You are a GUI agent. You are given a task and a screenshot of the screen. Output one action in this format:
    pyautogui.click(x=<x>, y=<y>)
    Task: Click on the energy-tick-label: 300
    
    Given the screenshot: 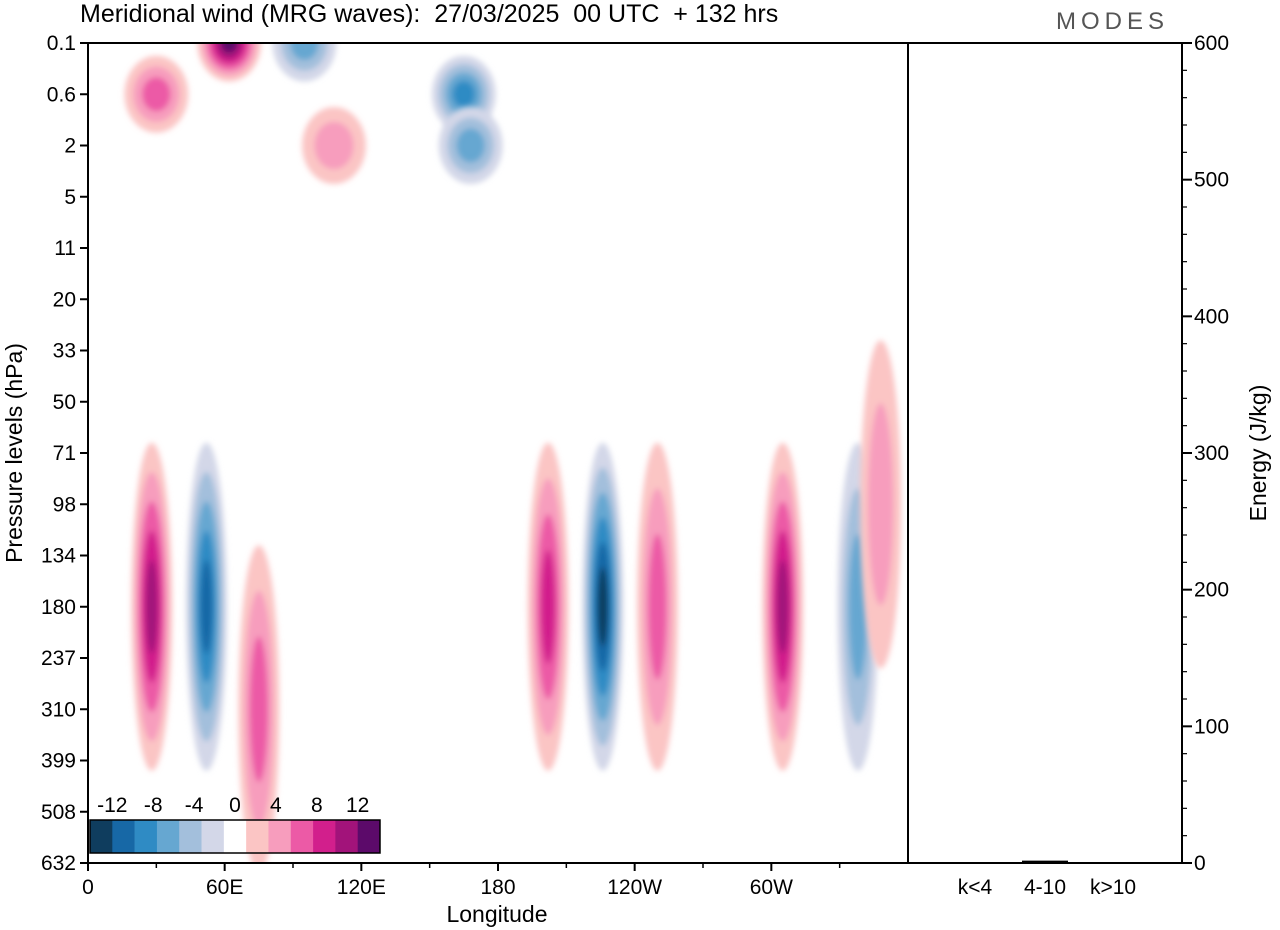 What is the action you would take?
    pyautogui.click(x=1211, y=453)
    